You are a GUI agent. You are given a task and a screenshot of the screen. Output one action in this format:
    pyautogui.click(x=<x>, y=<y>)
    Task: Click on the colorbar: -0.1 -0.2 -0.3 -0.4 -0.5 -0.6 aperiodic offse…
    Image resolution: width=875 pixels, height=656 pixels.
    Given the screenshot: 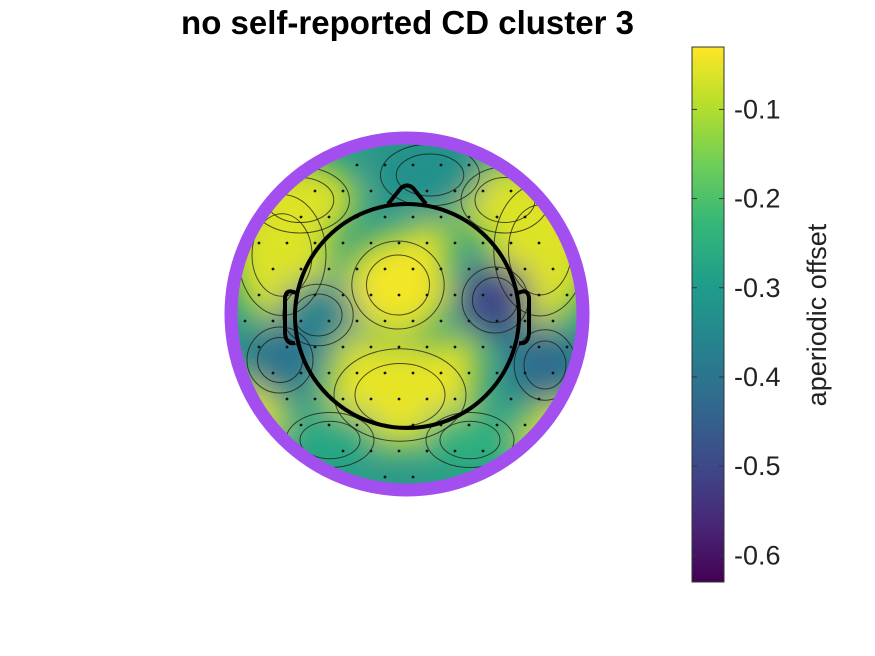 What is the action you would take?
    pyautogui.click(x=761, y=314)
    